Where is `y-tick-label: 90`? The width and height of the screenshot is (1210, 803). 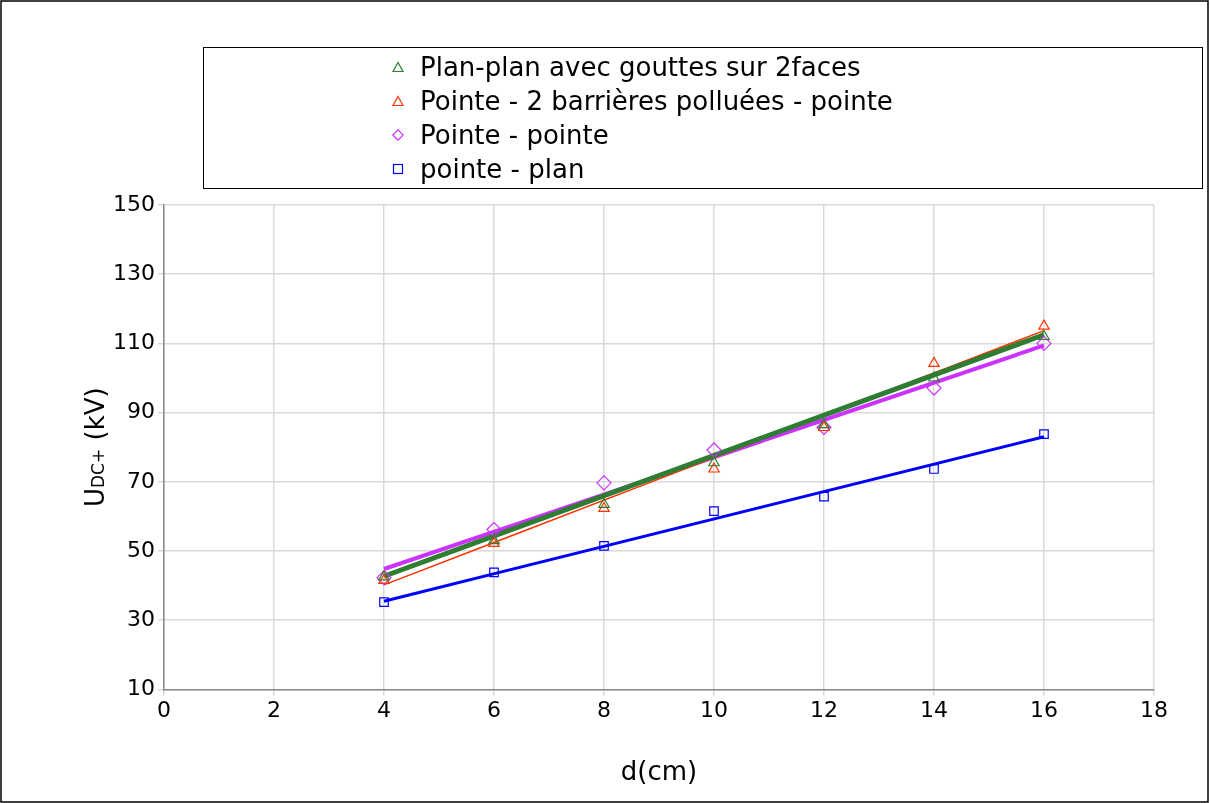 y-tick-label: 90 is located at coordinates (140, 411).